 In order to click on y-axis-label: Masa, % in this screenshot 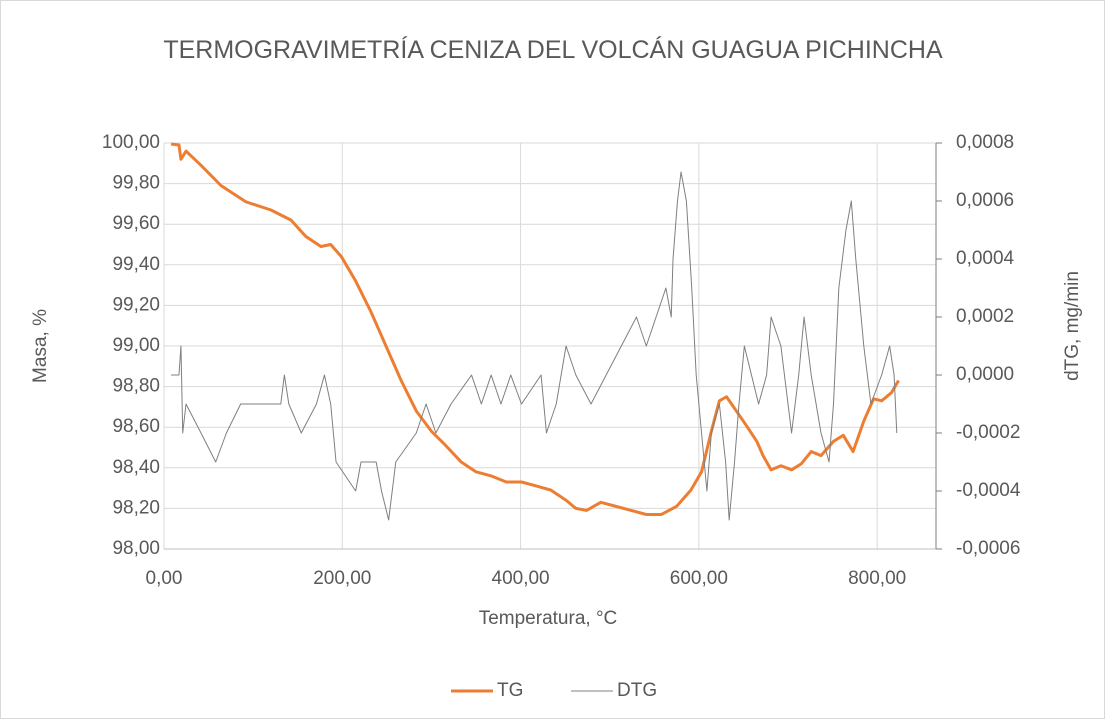, I will do `click(40, 346)`.